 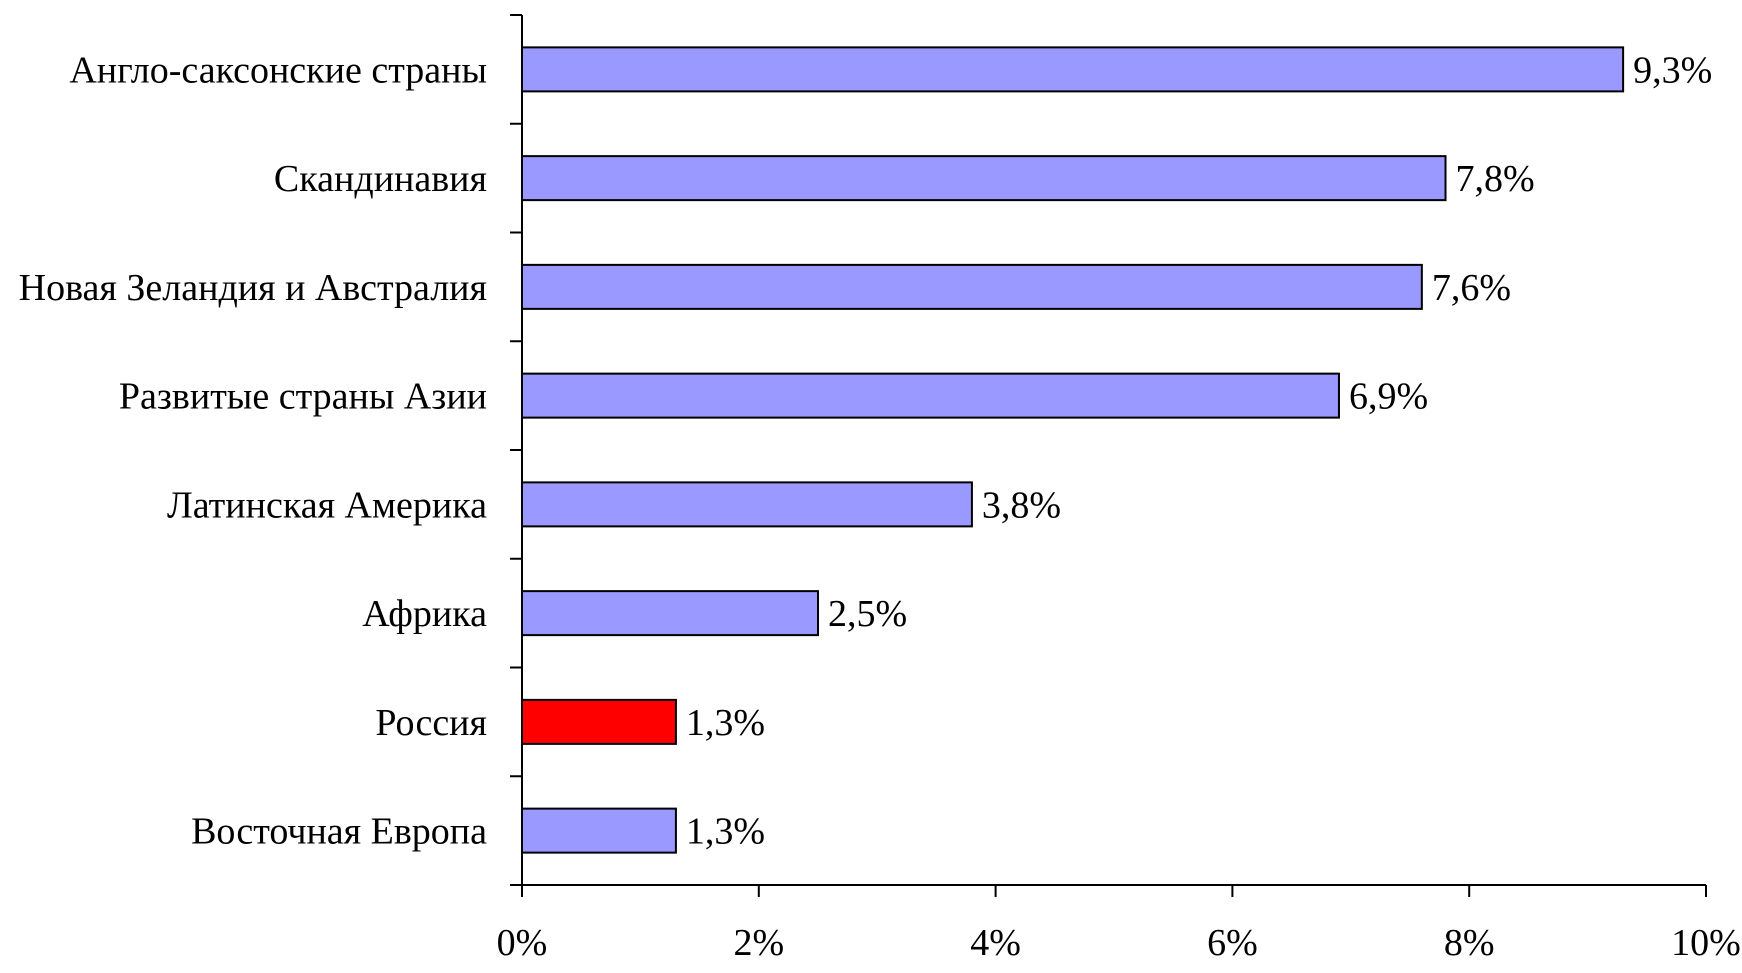 I want to click on x-tick-label: 8%, so click(x=1469, y=943).